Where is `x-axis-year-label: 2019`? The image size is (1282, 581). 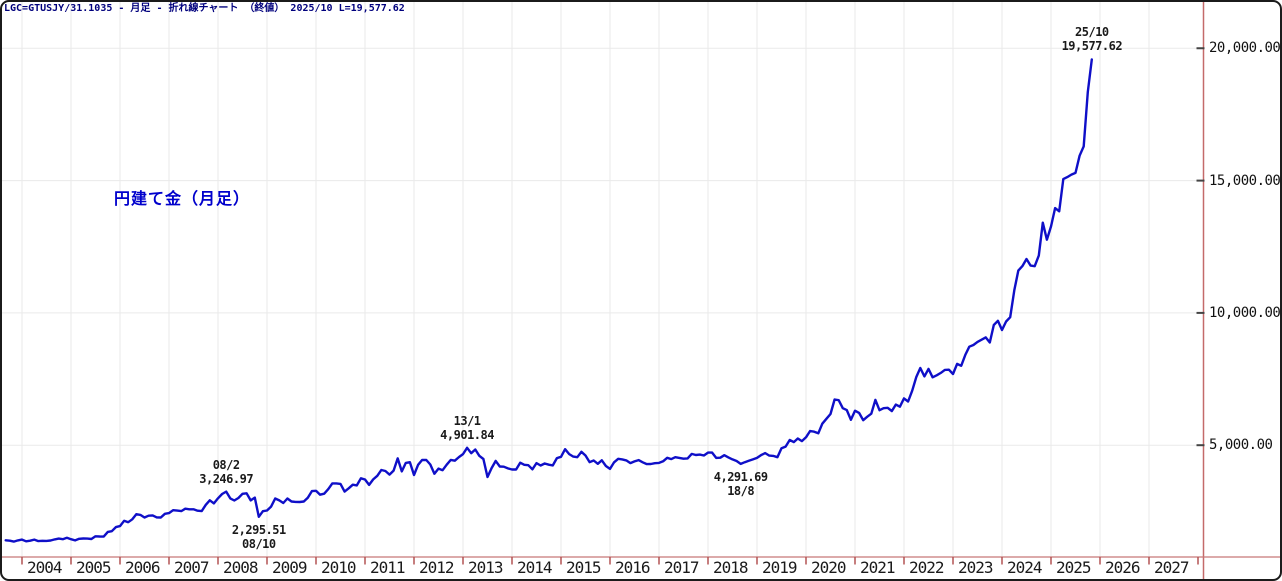 x-axis-year-label: 2019 is located at coordinates (780, 567).